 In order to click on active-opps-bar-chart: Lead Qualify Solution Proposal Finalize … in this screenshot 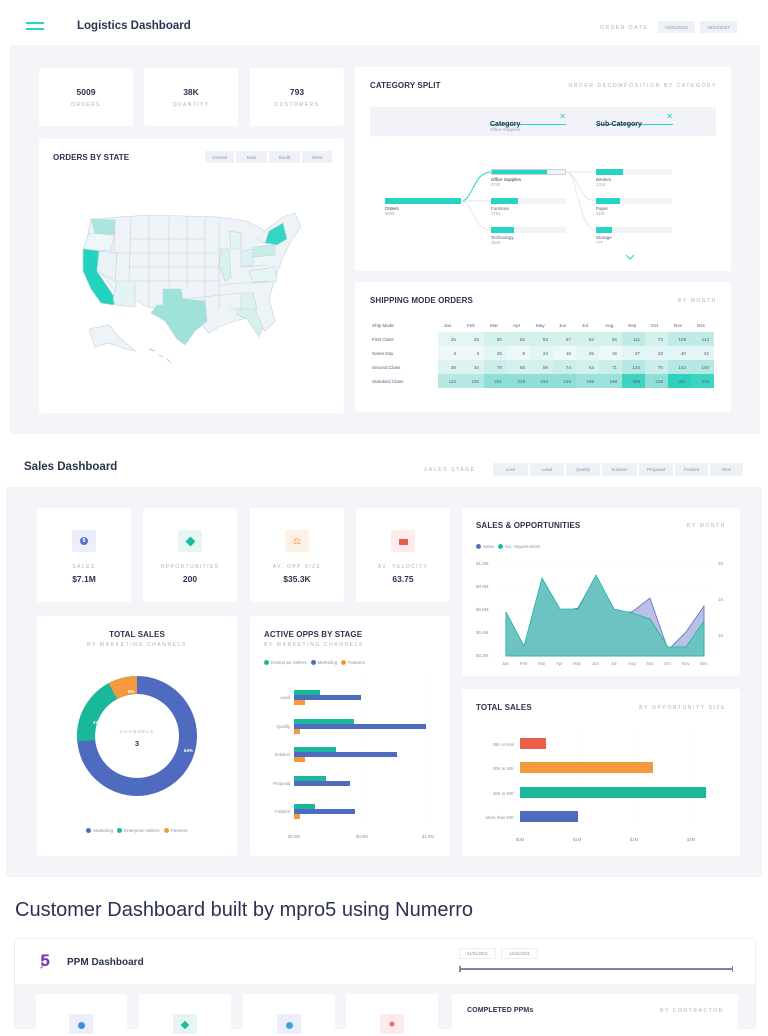, I will do `click(350, 736)`.